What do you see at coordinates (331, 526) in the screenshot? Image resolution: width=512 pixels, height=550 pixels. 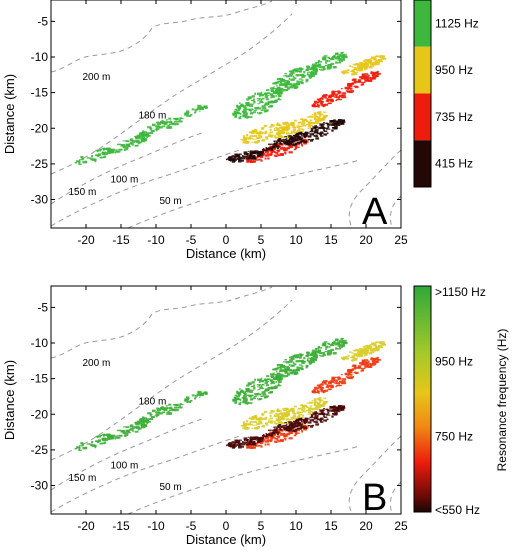 I see `x-tick-label: 15` at bounding box center [331, 526].